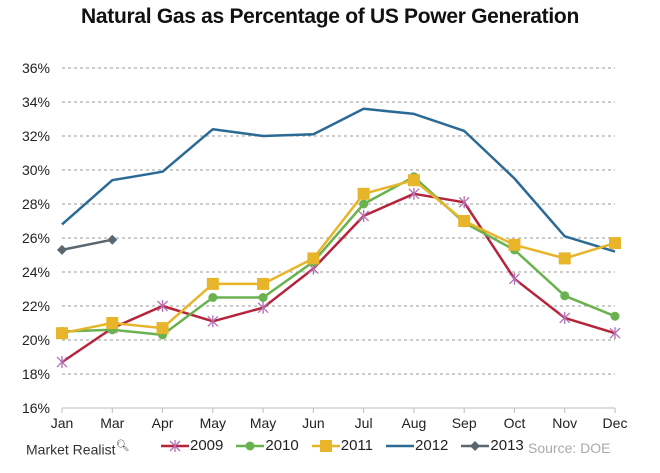 The height and width of the screenshot is (473, 660). Describe the element at coordinates (569, 448) in the screenshot. I see `source-note: Source: DOE` at that location.